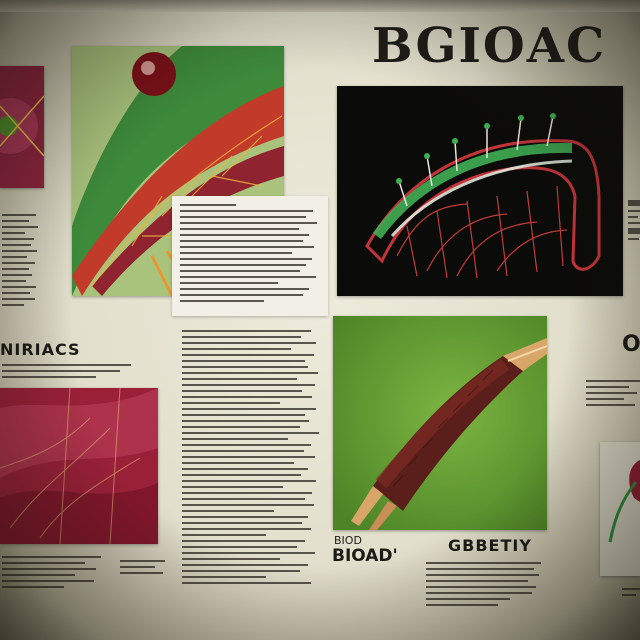  What do you see at coordinates (631, 598) in the screenshot?
I see `text-block-right-bottom` at bounding box center [631, 598].